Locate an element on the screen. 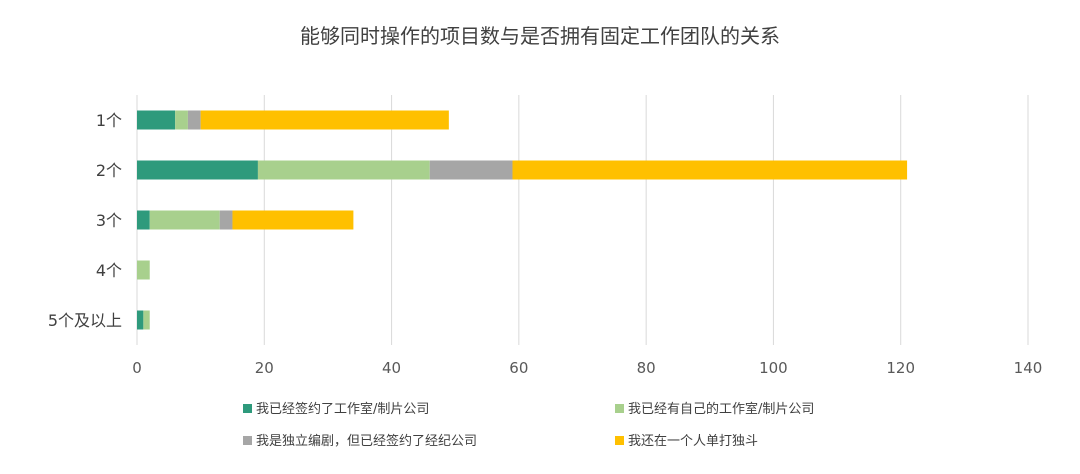  x-tick-label: 60 is located at coordinates (518, 368).